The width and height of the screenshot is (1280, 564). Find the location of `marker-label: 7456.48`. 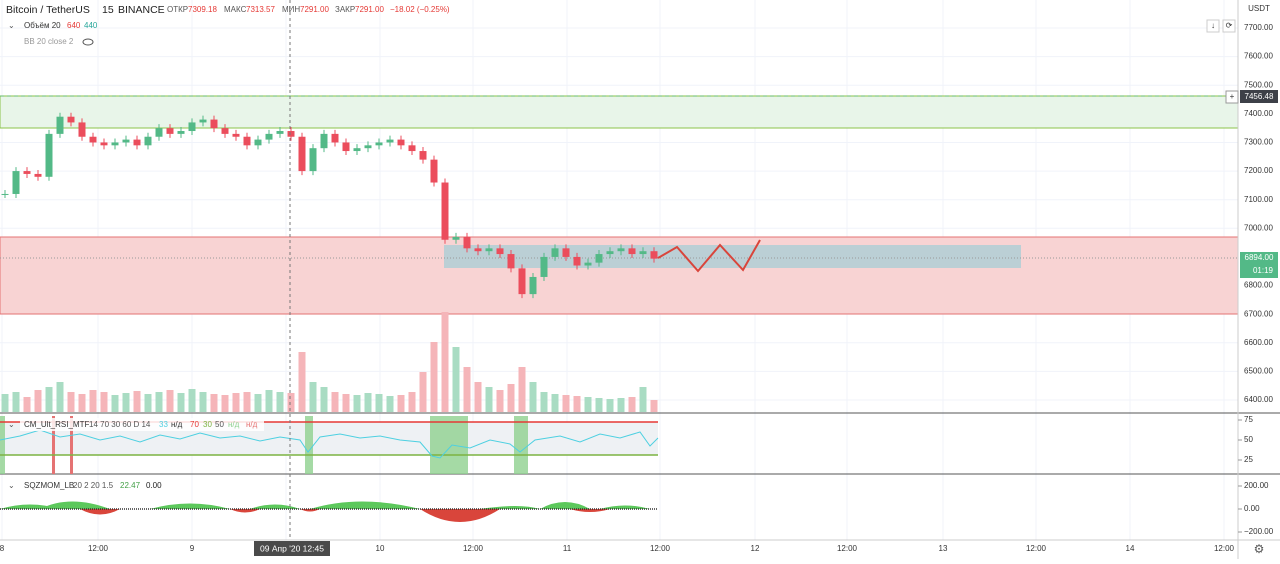

marker-label: 7456.48 is located at coordinates (1259, 96).